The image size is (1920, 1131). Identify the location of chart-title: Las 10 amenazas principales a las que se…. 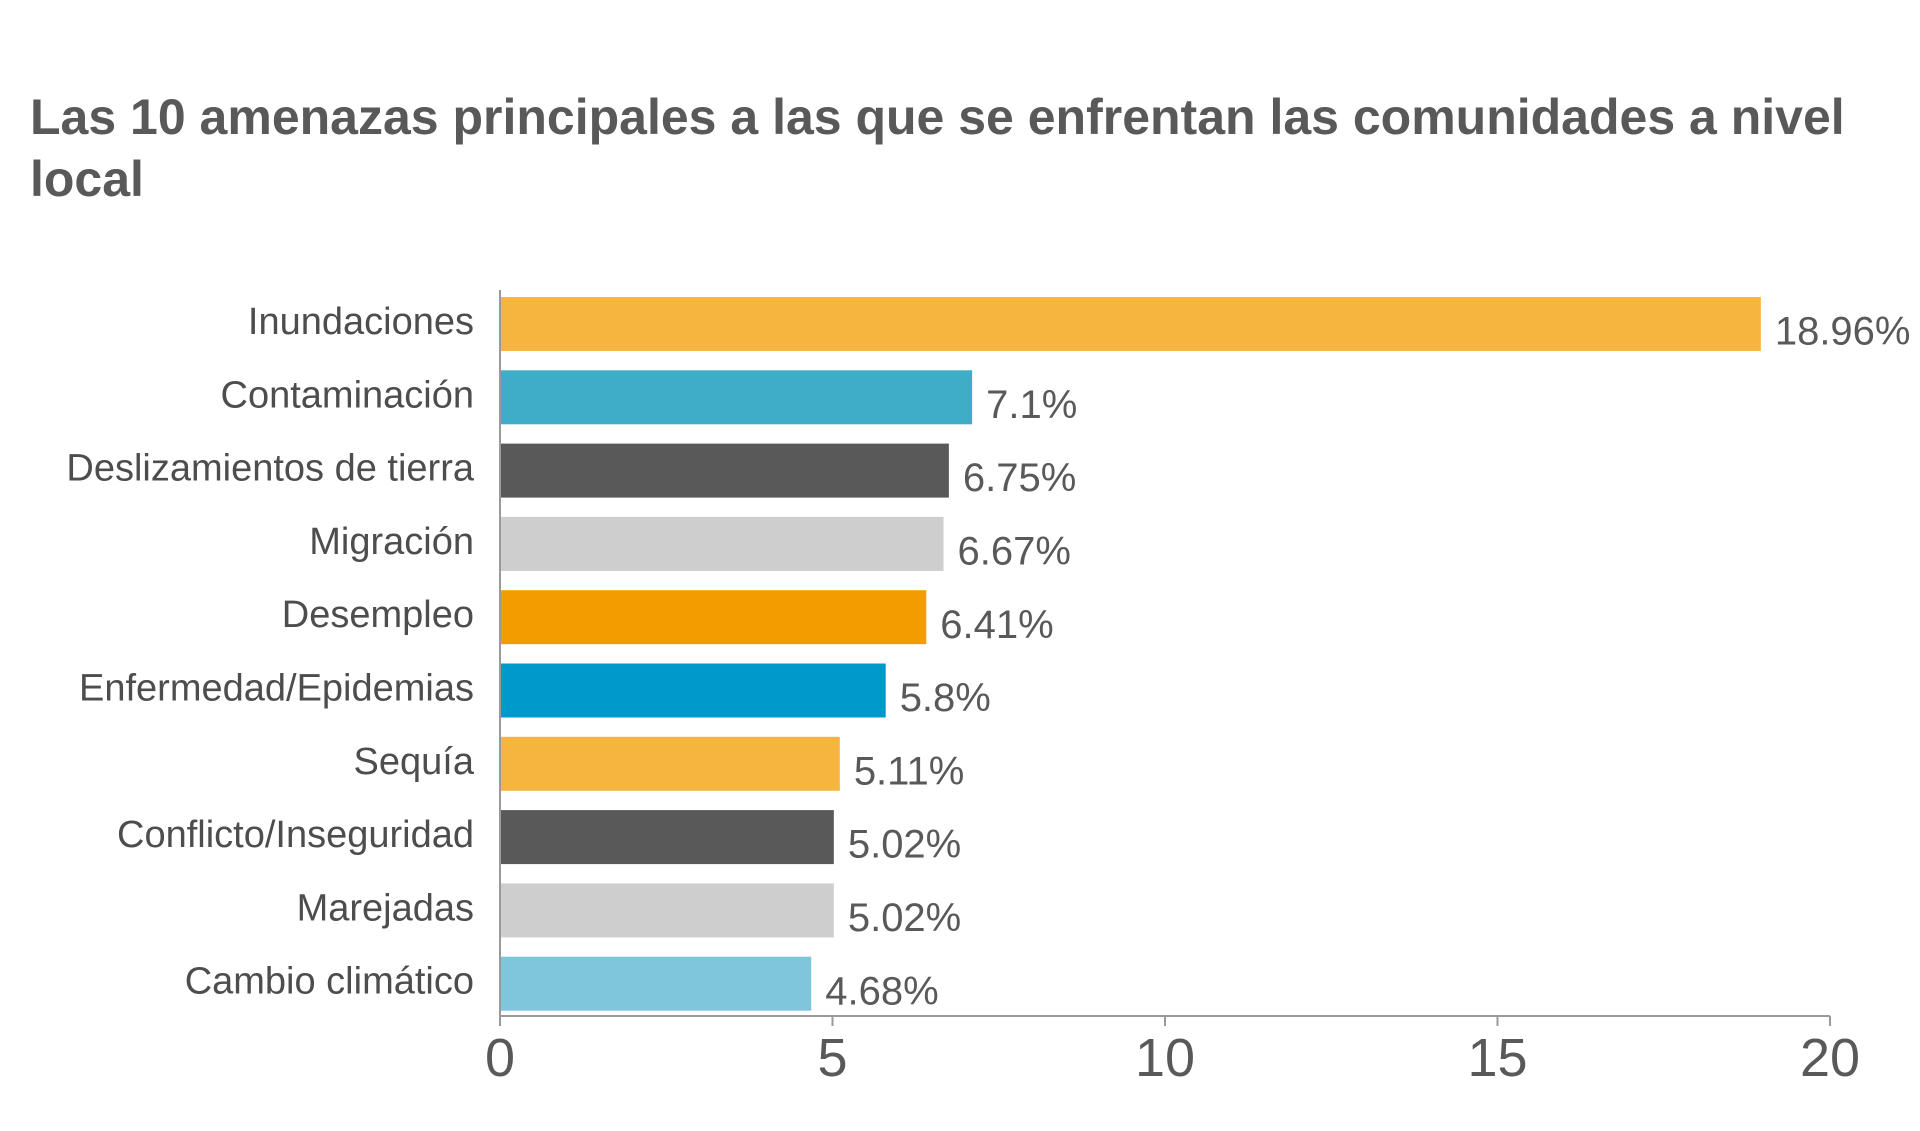
(937, 148).